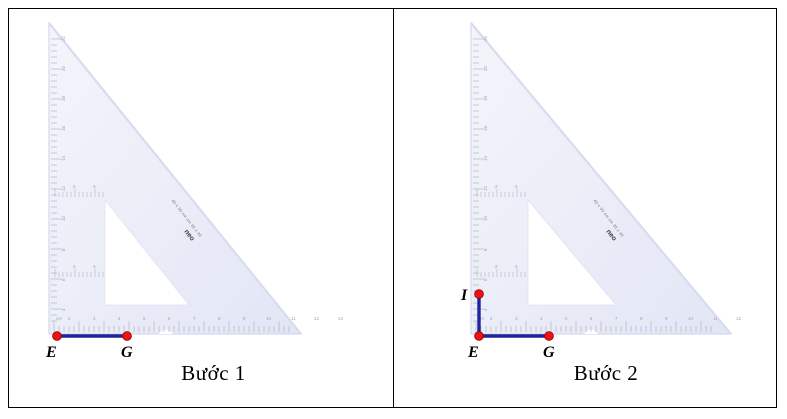 Image resolution: width=787 pixels, height=419 pixels. Describe the element at coordinates (340, 318) in the screenshot. I see `svg-text: 13` at that location.